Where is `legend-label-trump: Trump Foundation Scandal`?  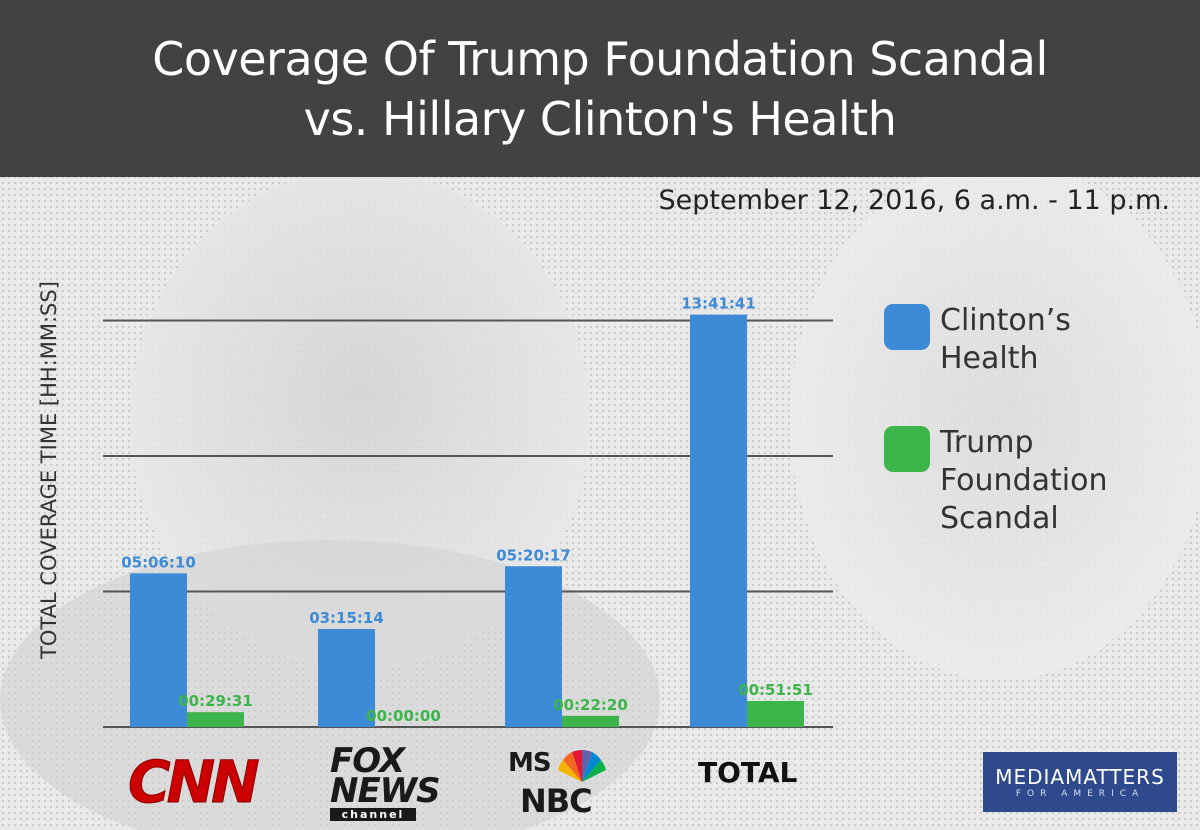
legend-label-trump: Trump Foundation Scandal is located at coordinates (1024, 480).